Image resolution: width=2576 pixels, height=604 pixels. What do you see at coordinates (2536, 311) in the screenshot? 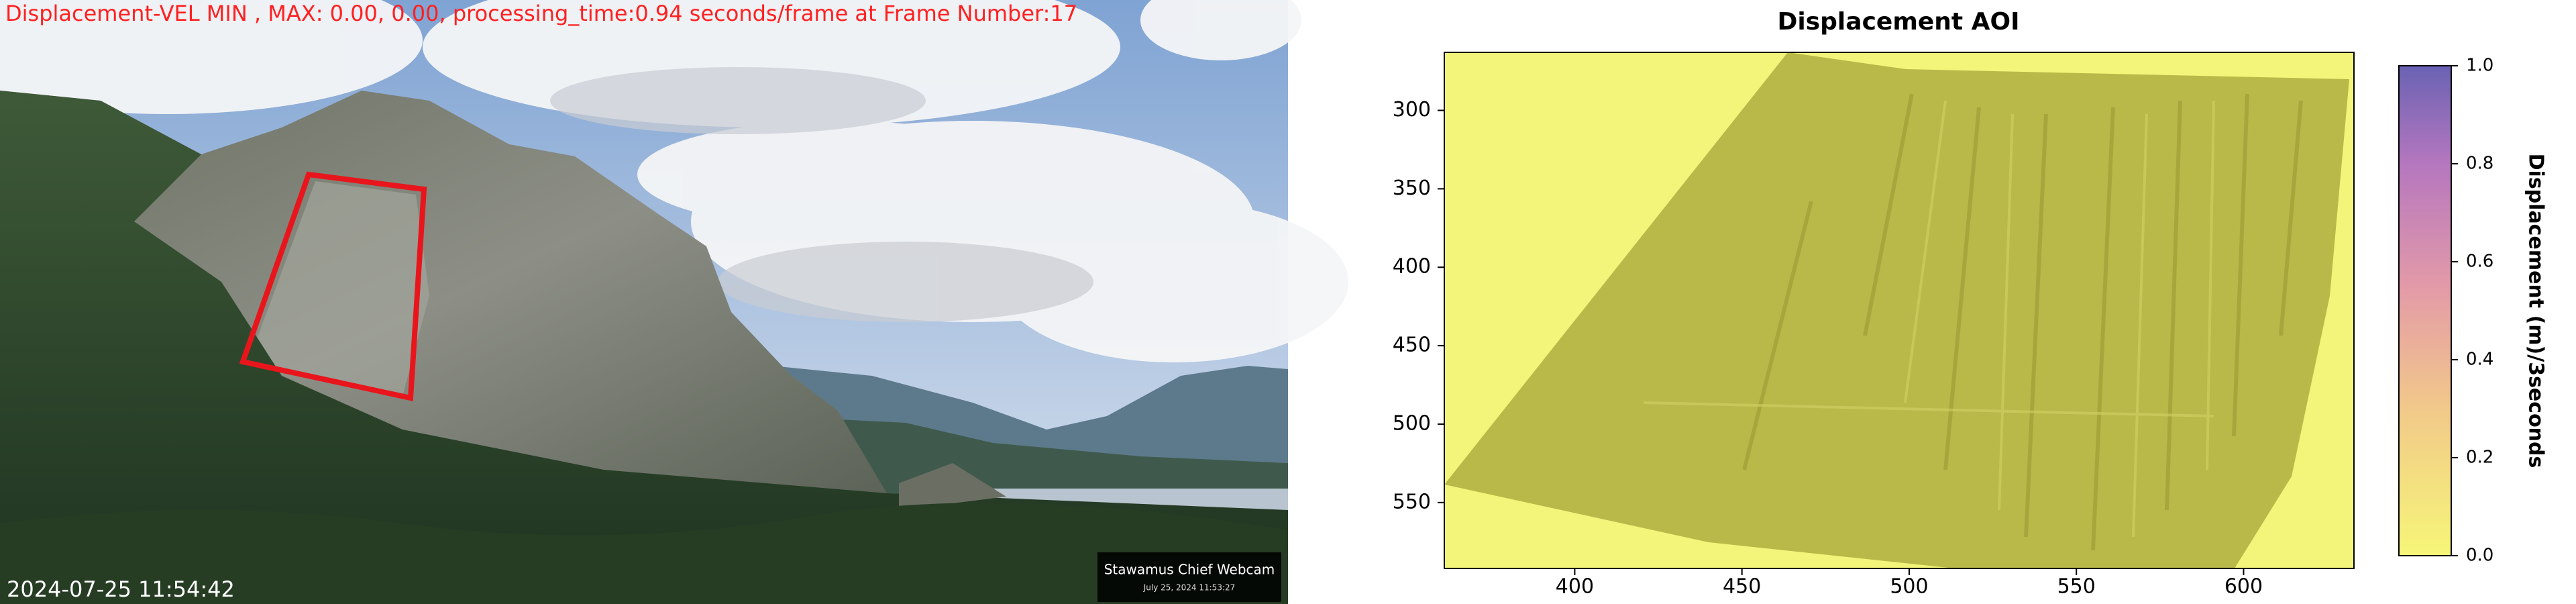
I see `colorbar-label: Displacement (m)/3seconds` at bounding box center [2536, 311].